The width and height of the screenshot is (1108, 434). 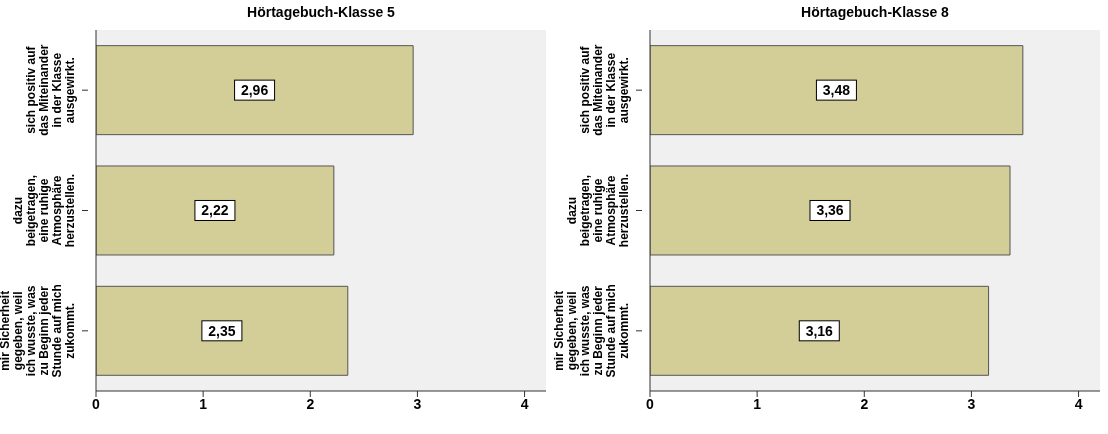 I want to click on data-label: 3,48, so click(x=836, y=90).